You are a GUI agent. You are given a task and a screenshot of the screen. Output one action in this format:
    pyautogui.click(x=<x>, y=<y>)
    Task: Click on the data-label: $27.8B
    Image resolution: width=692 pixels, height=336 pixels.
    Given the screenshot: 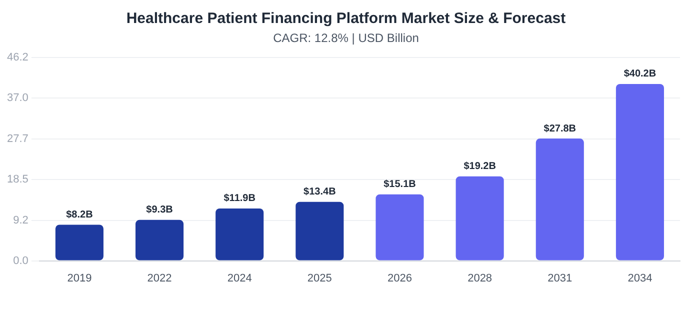 What is the action you would take?
    pyautogui.click(x=560, y=128)
    